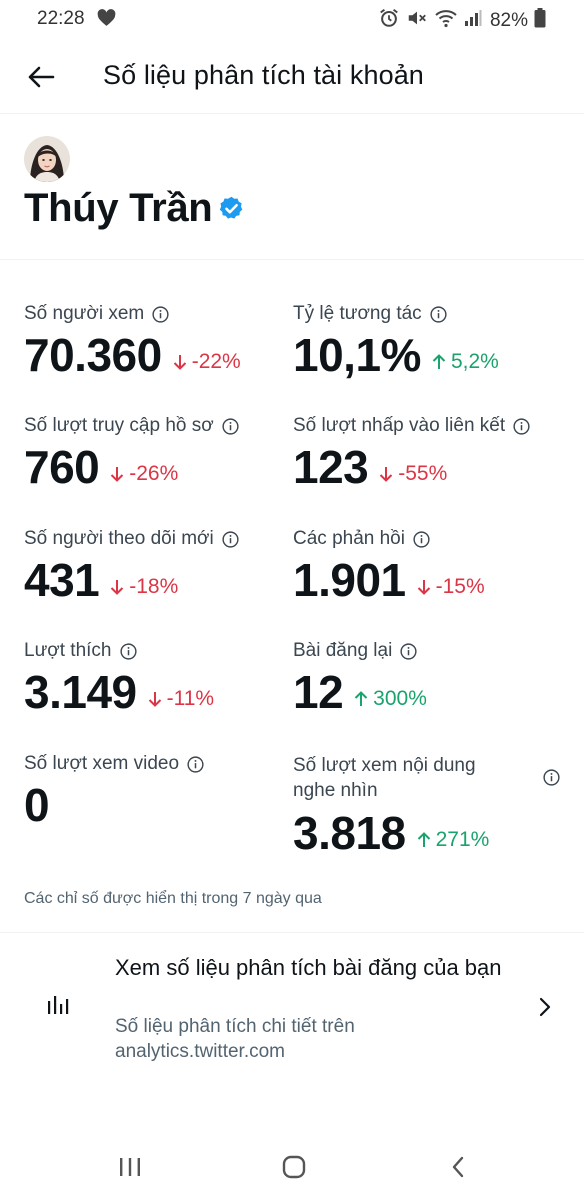 The height and width of the screenshot is (1200, 584). I want to click on metric-value: 70.360, so click(93, 355).